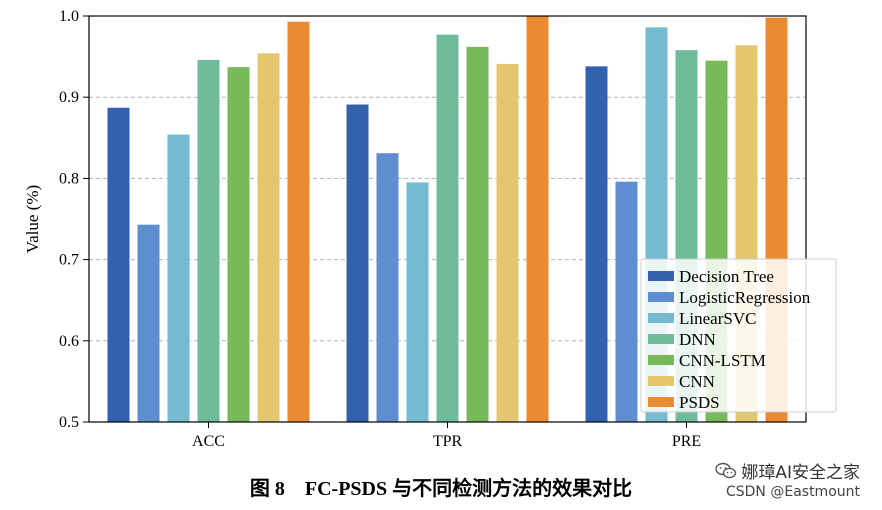 The width and height of the screenshot is (882, 510). What do you see at coordinates (726, 473) in the screenshot?
I see `wechat-icon` at bounding box center [726, 473].